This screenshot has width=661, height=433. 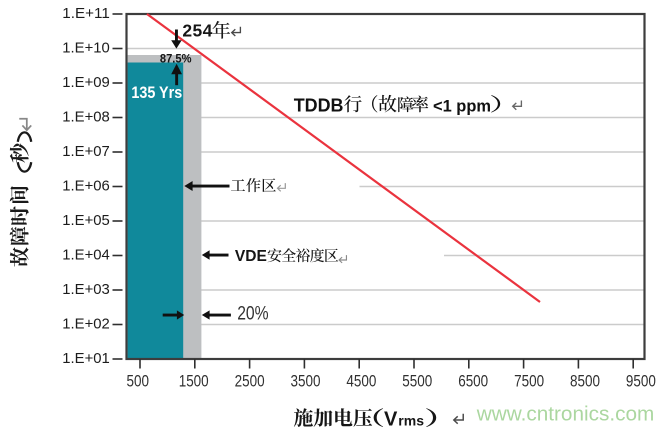 I want to click on svg-text: 6500, so click(x=473, y=380).